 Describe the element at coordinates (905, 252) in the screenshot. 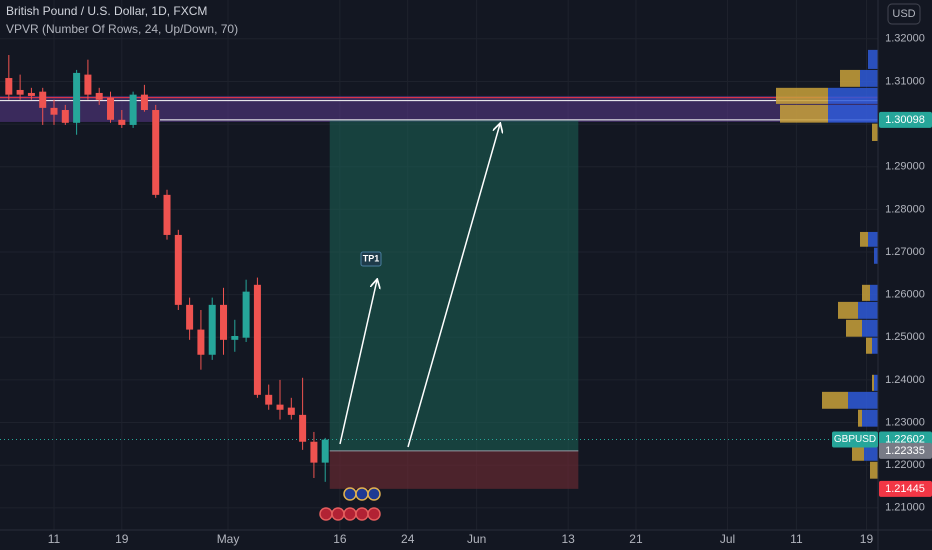

I see `y-tick-label: 1.27000` at that location.